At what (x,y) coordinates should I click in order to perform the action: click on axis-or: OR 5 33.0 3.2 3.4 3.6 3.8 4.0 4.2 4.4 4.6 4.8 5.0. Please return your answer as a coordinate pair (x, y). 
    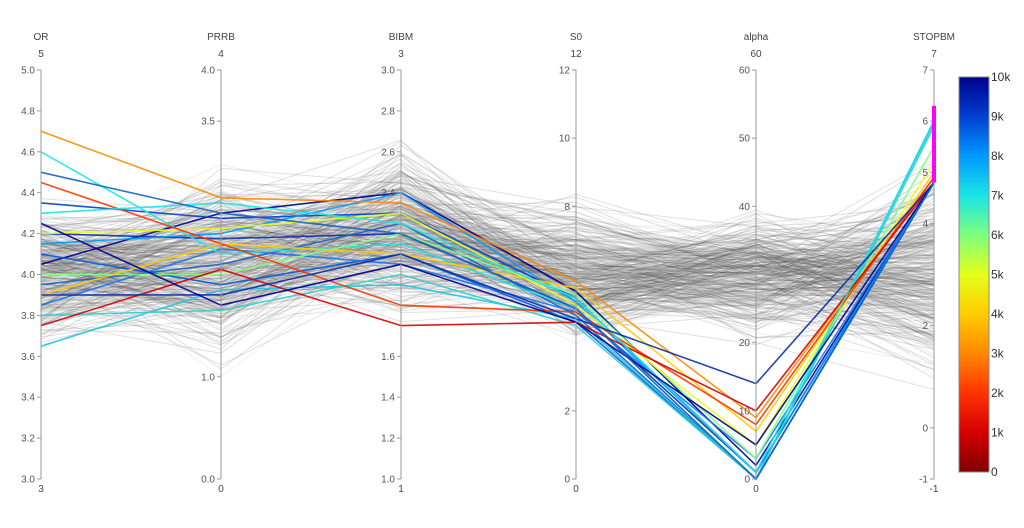
    Looking at the image, I should click on (34, 263).